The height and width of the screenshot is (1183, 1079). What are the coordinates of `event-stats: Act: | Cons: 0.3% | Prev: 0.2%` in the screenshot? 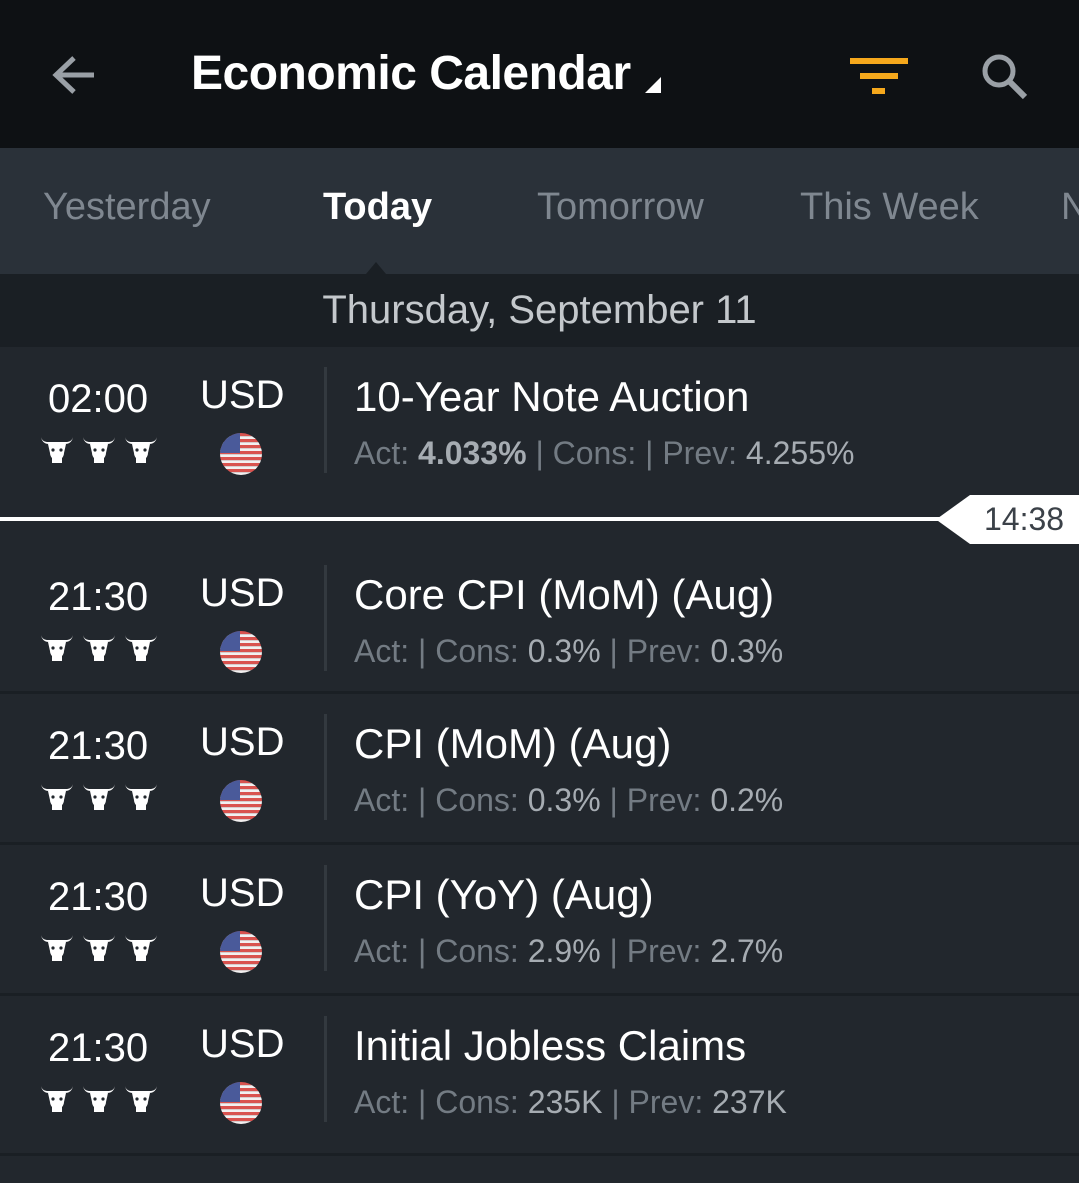 It's located at (569, 800).